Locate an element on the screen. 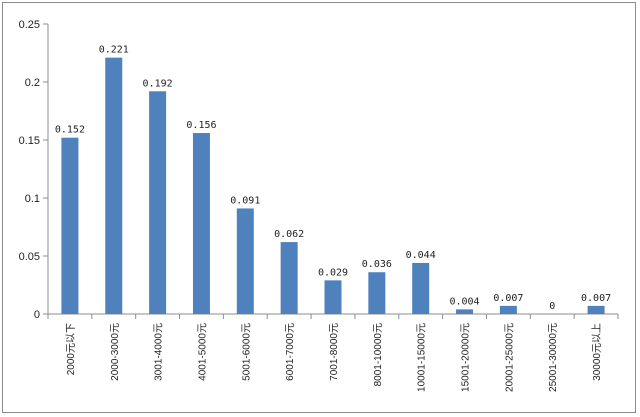  y-tick-label: 0.1 is located at coordinates (32, 199).